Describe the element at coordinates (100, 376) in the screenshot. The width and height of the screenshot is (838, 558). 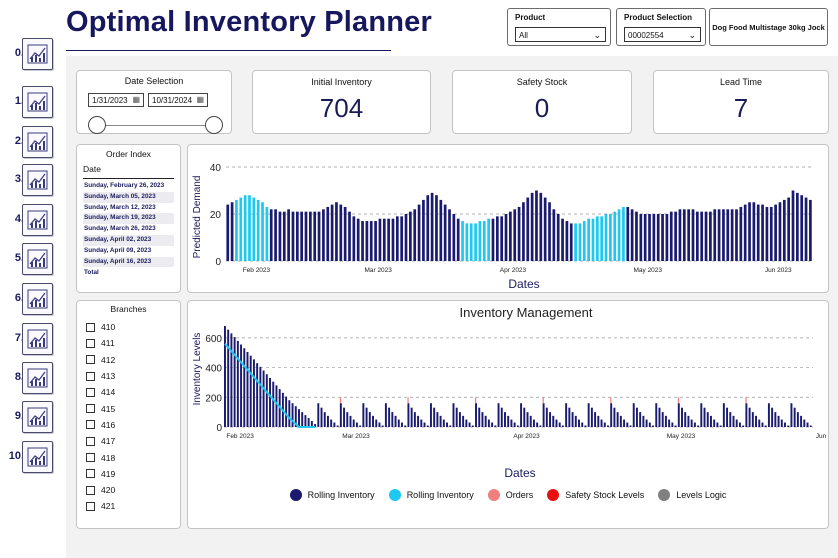
I see `branch-item: 413` at that location.